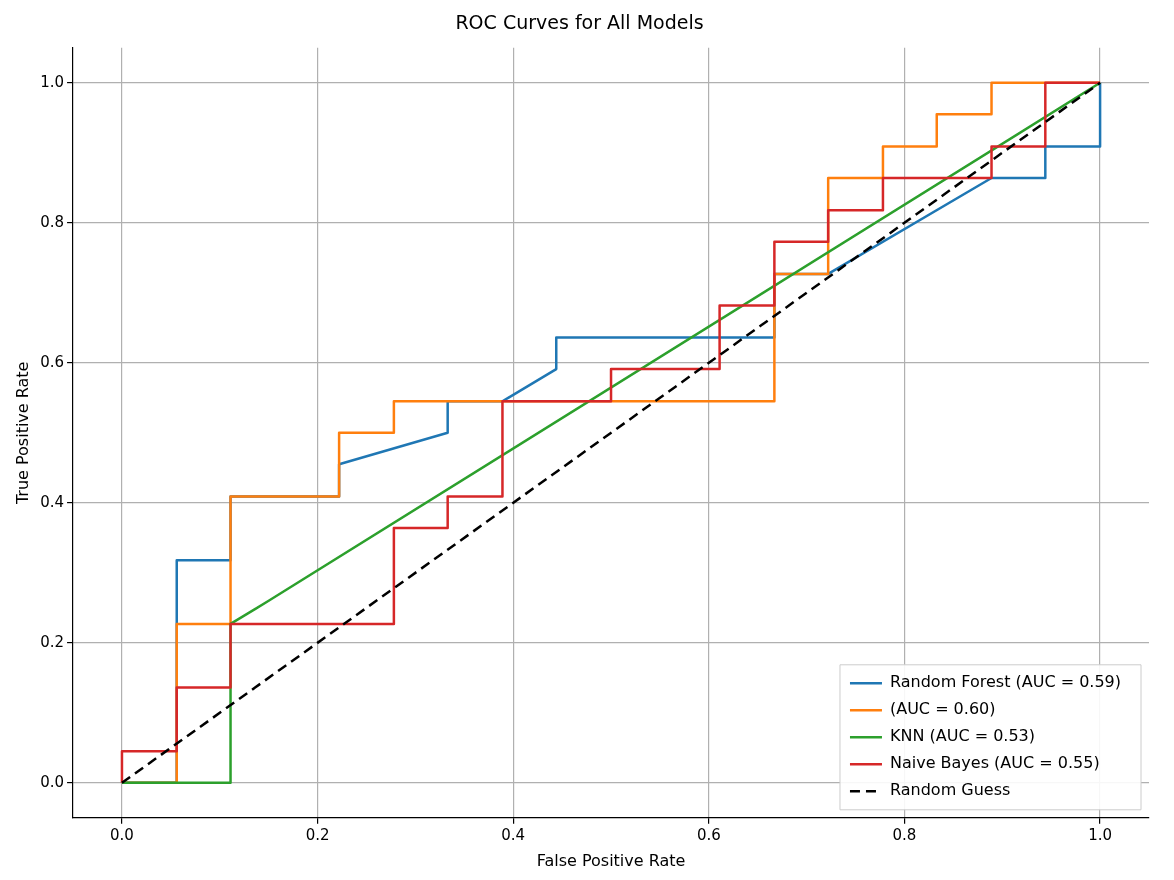  Describe the element at coordinates (611, 860) in the screenshot. I see `x-axis-title: False Positive Rate` at that location.